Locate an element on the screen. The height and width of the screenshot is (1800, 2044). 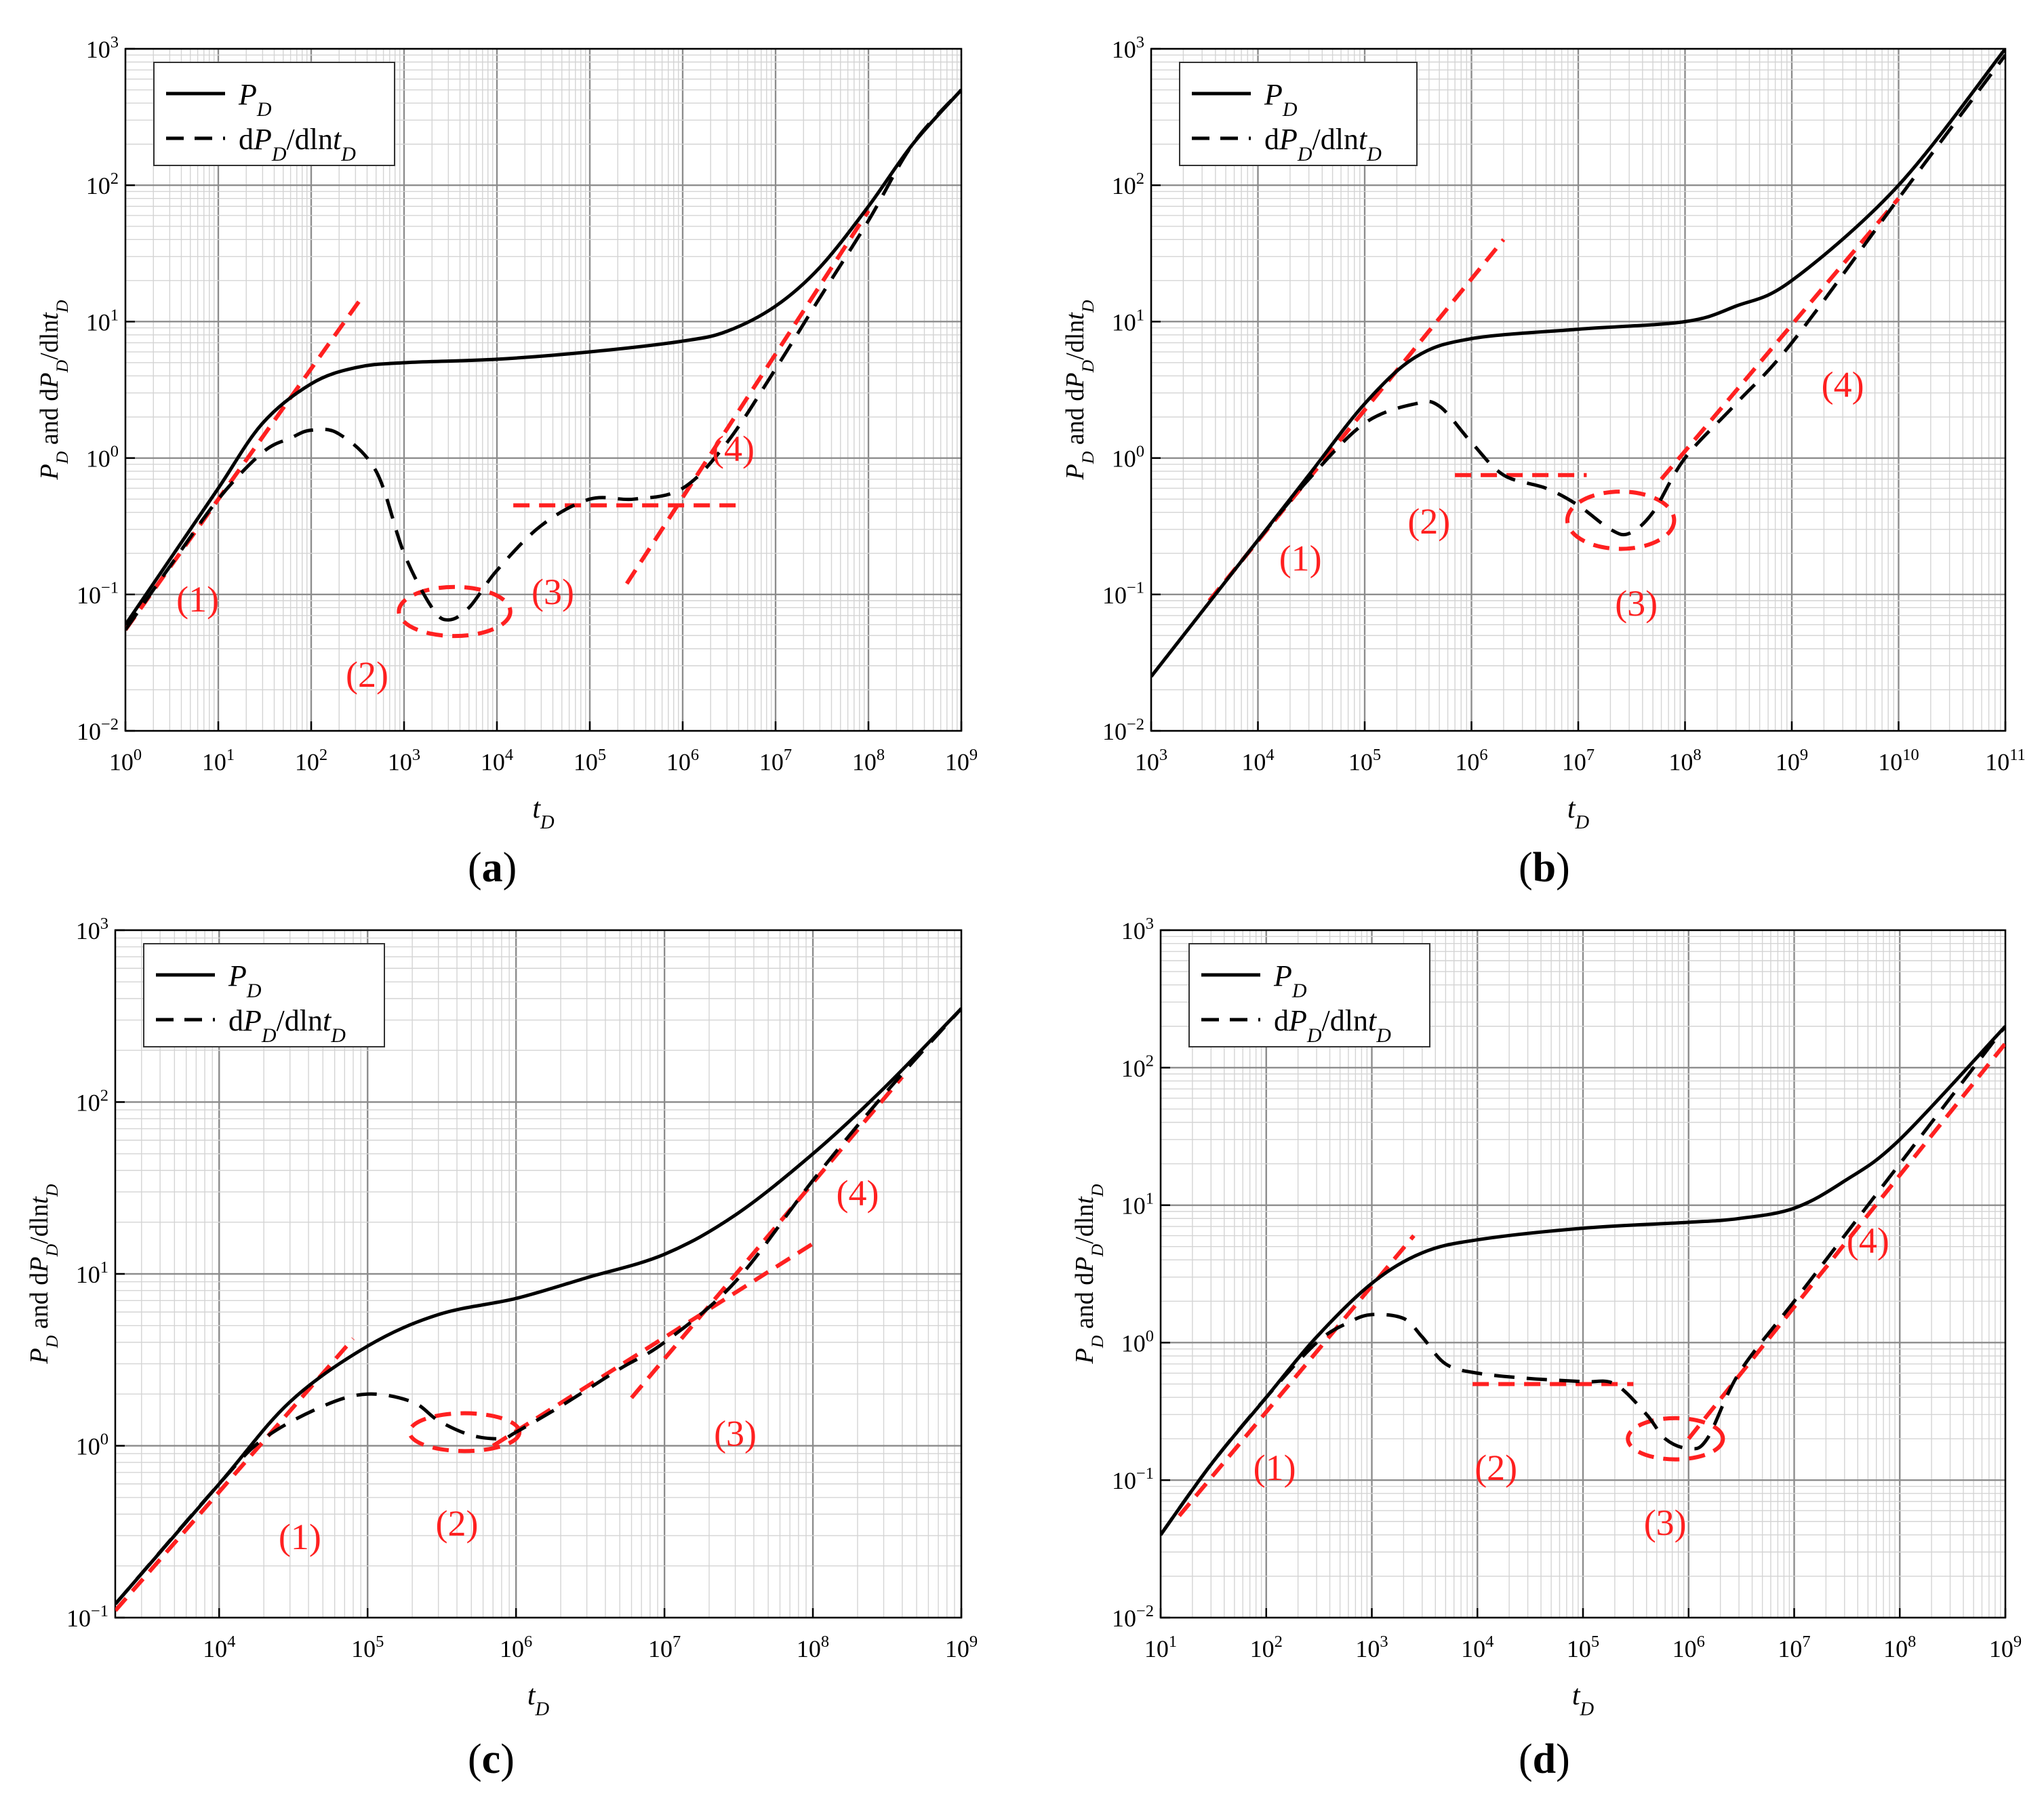
x-tick-label: 10² is located at coordinates (1266, 1647).